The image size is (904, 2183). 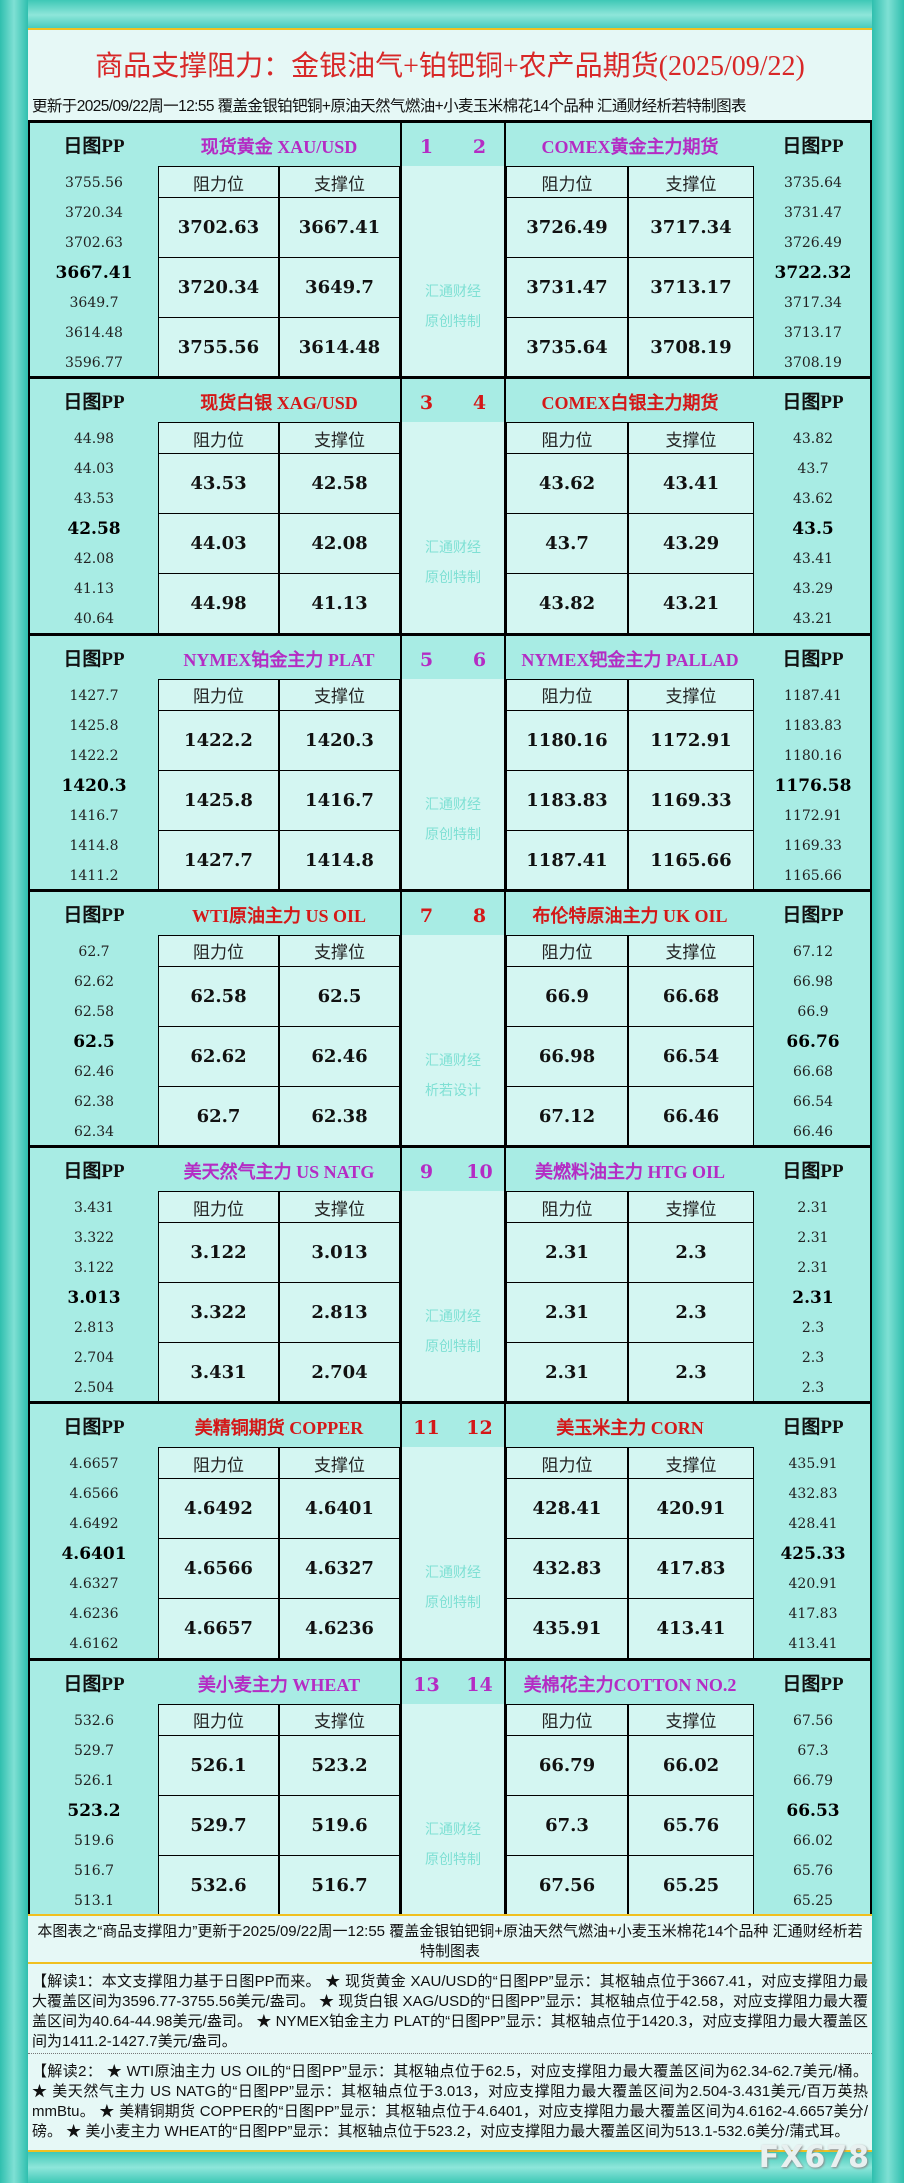 I want to click on left-resistance-value: 526.1, so click(x=218, y=1765).